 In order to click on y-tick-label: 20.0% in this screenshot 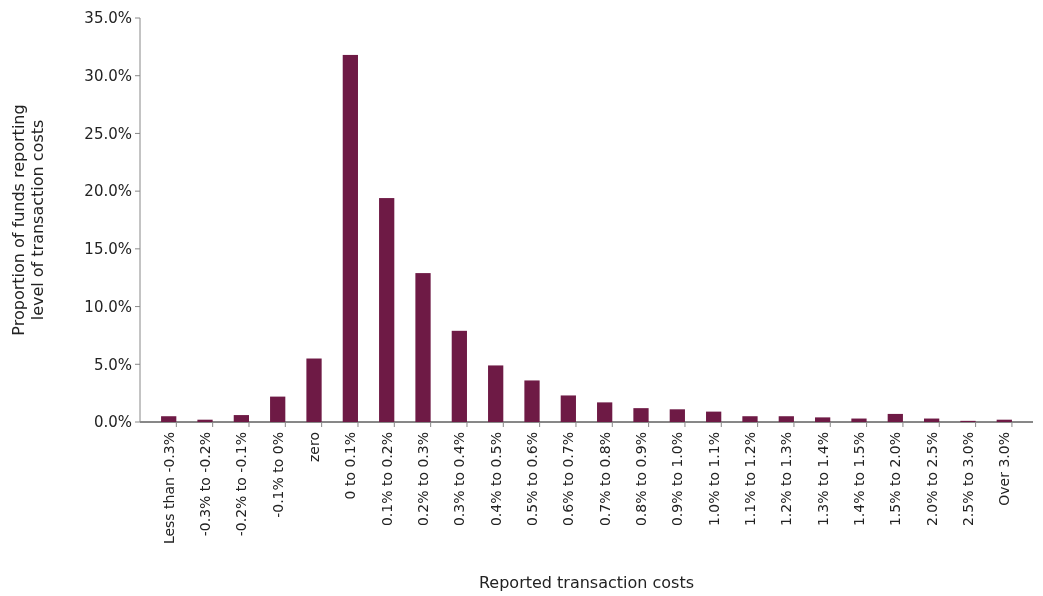, I will do `click(108, 191)`.